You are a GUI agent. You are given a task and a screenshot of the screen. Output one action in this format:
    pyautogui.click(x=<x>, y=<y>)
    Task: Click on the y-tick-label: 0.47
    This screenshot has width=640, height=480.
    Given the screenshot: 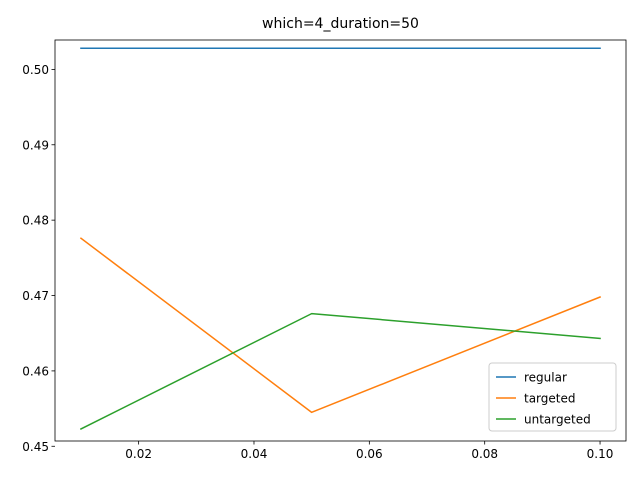 What is the action you would take?
    pyautogui.click(x=35, y=296)
    